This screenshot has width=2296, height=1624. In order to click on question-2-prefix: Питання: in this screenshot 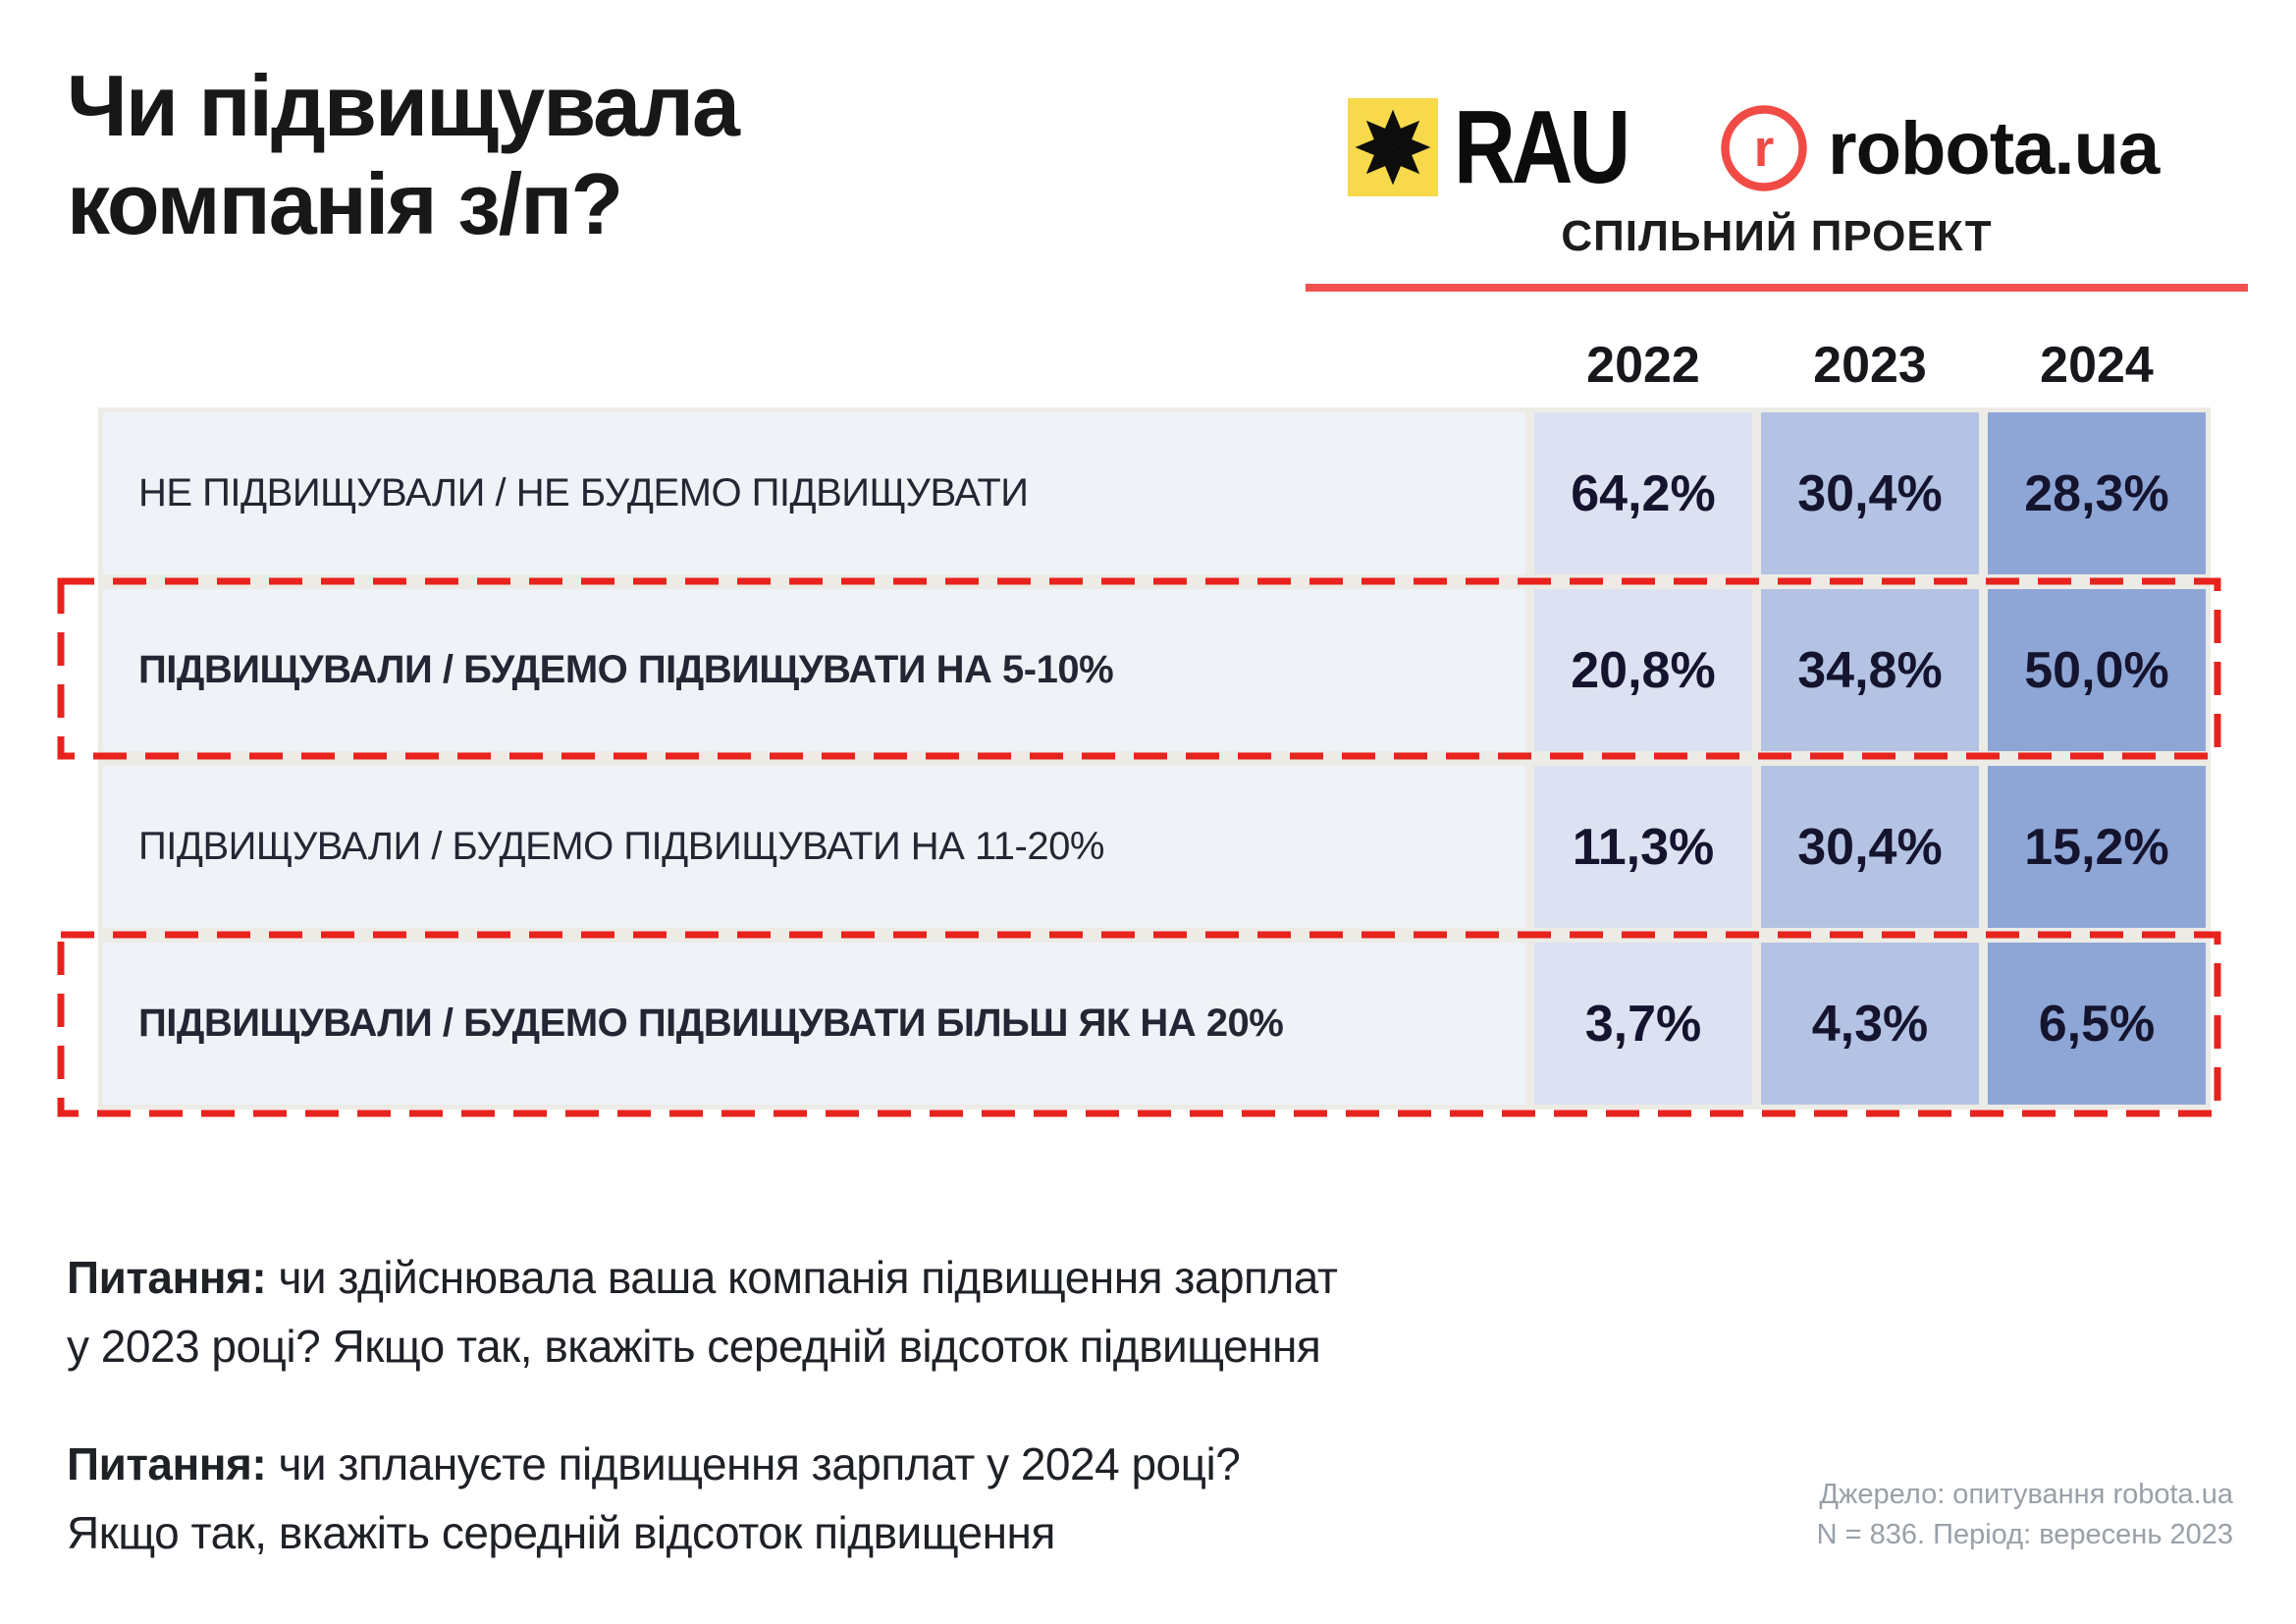, I will do `click(167, 1463)`.